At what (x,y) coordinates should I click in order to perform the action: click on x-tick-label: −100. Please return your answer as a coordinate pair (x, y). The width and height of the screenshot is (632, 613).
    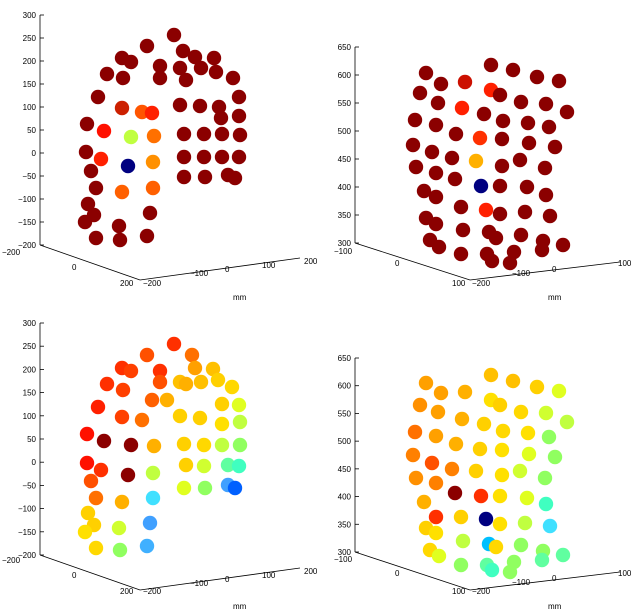
    Looking at the image, I should click on (343, 559).